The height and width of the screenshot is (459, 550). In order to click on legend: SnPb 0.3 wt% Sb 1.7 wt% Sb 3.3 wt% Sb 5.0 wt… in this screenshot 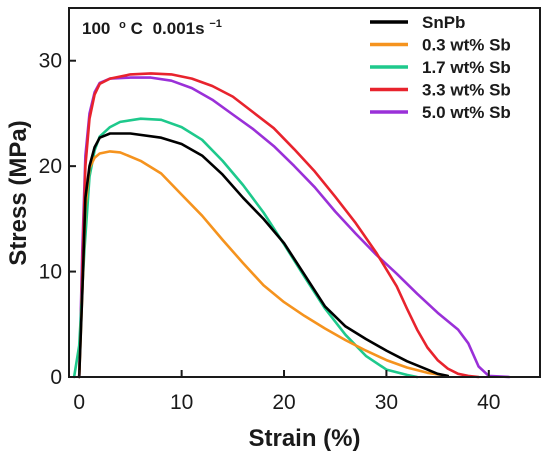, I will do `click(440, 67)`.